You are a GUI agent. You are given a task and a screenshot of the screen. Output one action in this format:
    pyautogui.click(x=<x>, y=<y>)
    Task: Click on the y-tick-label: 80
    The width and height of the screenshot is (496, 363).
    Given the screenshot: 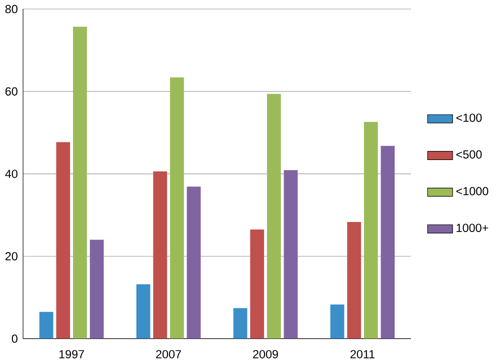 What is the action you would take?
    pyautogui.click(x=11, y=9)
    